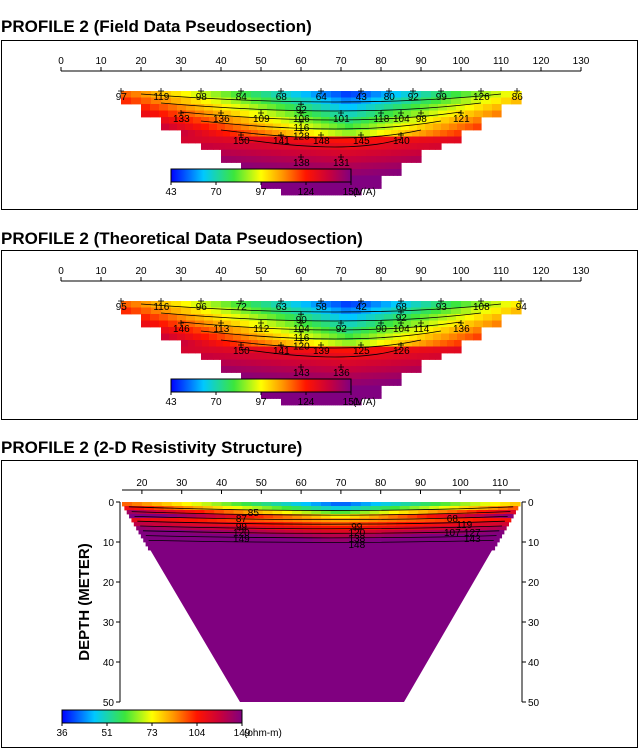 This screenshot has width=640, height=754. I want to click on field-x-tick-label: 20, so click(141, 61).